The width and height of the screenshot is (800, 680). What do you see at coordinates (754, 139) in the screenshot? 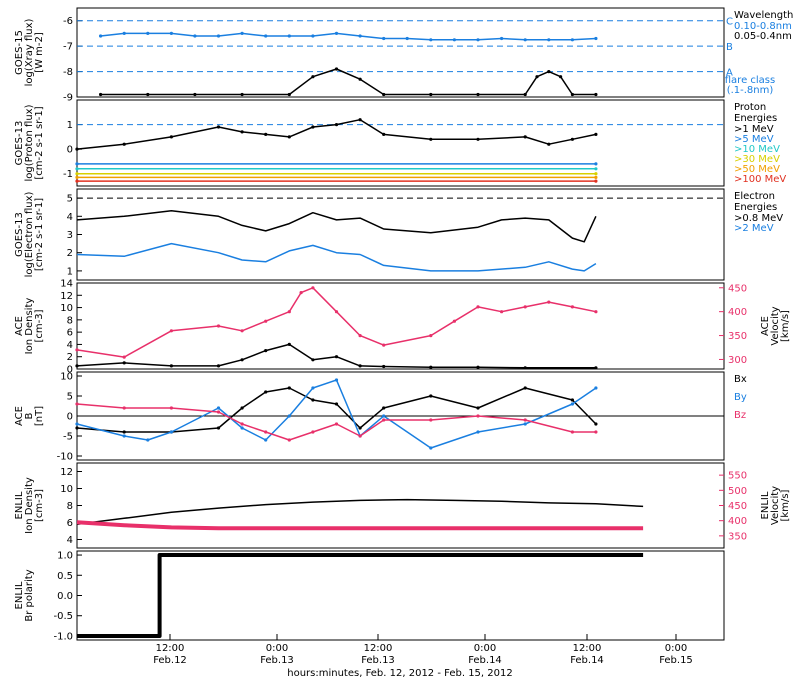
I see `legend-entry: >5 MeV` at bounding box center [754, 139].